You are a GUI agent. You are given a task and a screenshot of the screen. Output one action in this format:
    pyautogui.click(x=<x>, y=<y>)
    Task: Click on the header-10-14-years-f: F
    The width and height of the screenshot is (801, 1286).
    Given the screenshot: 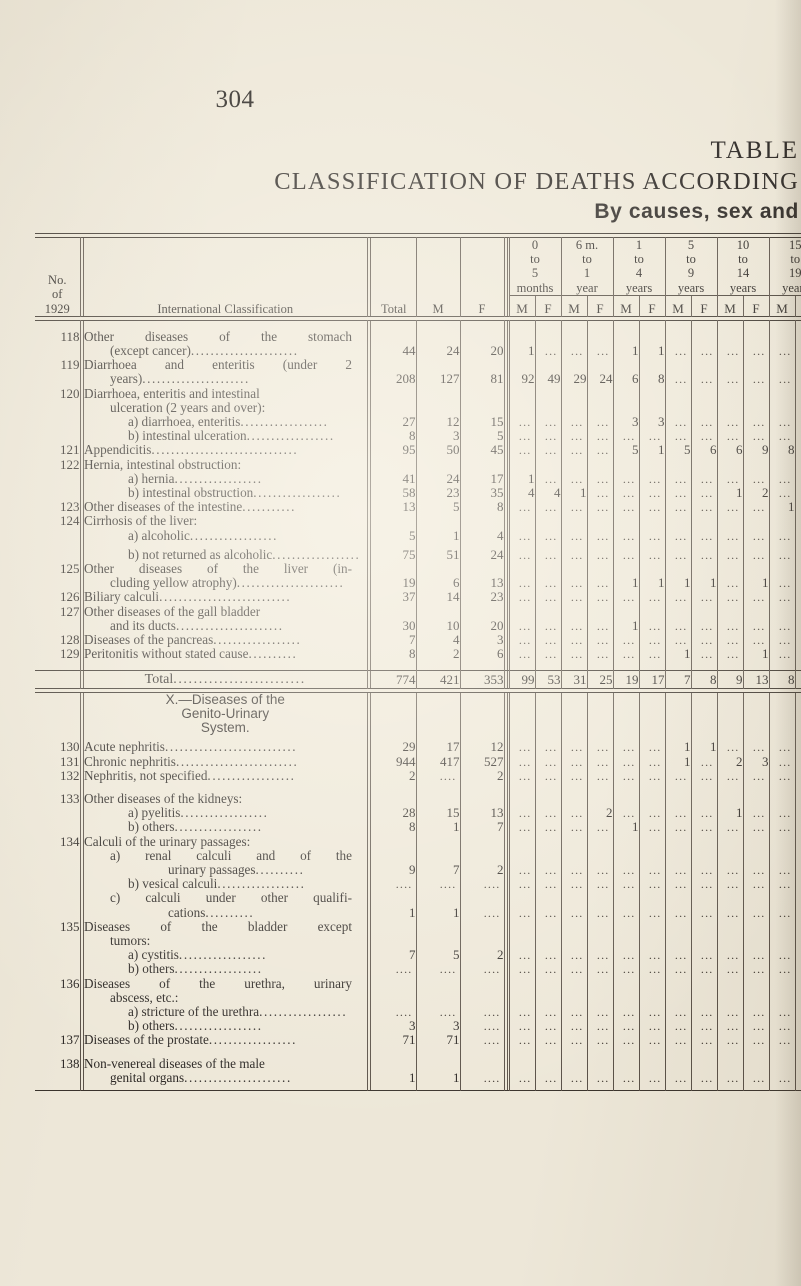 What is the action you would take?
    pyautogui.click(x=755, y=305)
    